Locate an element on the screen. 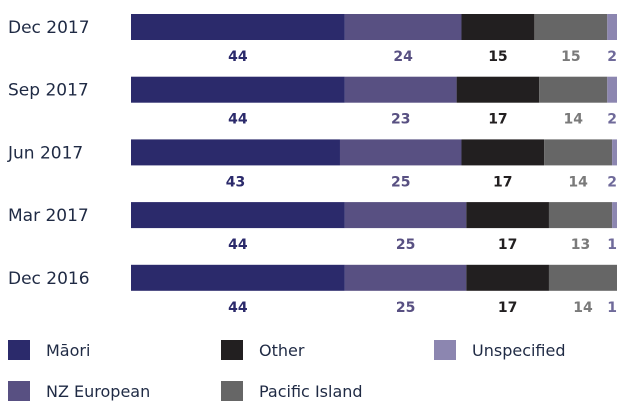 This screenshot has height=409, width=617. value-label-dec-2016-other: 17 is located at coordinates (507, 308).